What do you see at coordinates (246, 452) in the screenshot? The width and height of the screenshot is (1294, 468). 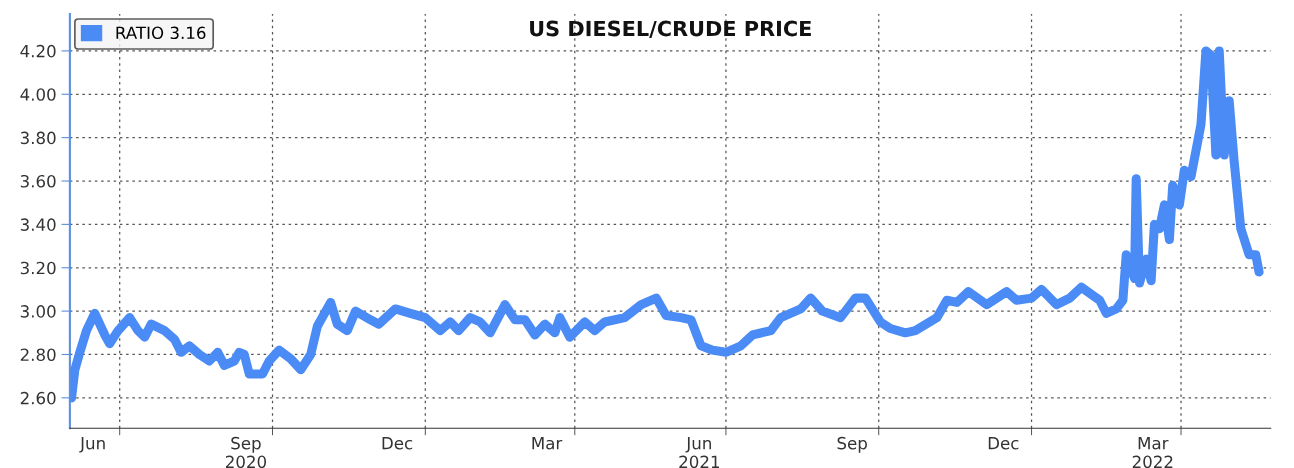 I see `x-tick-label: Sep 2020` at bounding box center [246, 452].